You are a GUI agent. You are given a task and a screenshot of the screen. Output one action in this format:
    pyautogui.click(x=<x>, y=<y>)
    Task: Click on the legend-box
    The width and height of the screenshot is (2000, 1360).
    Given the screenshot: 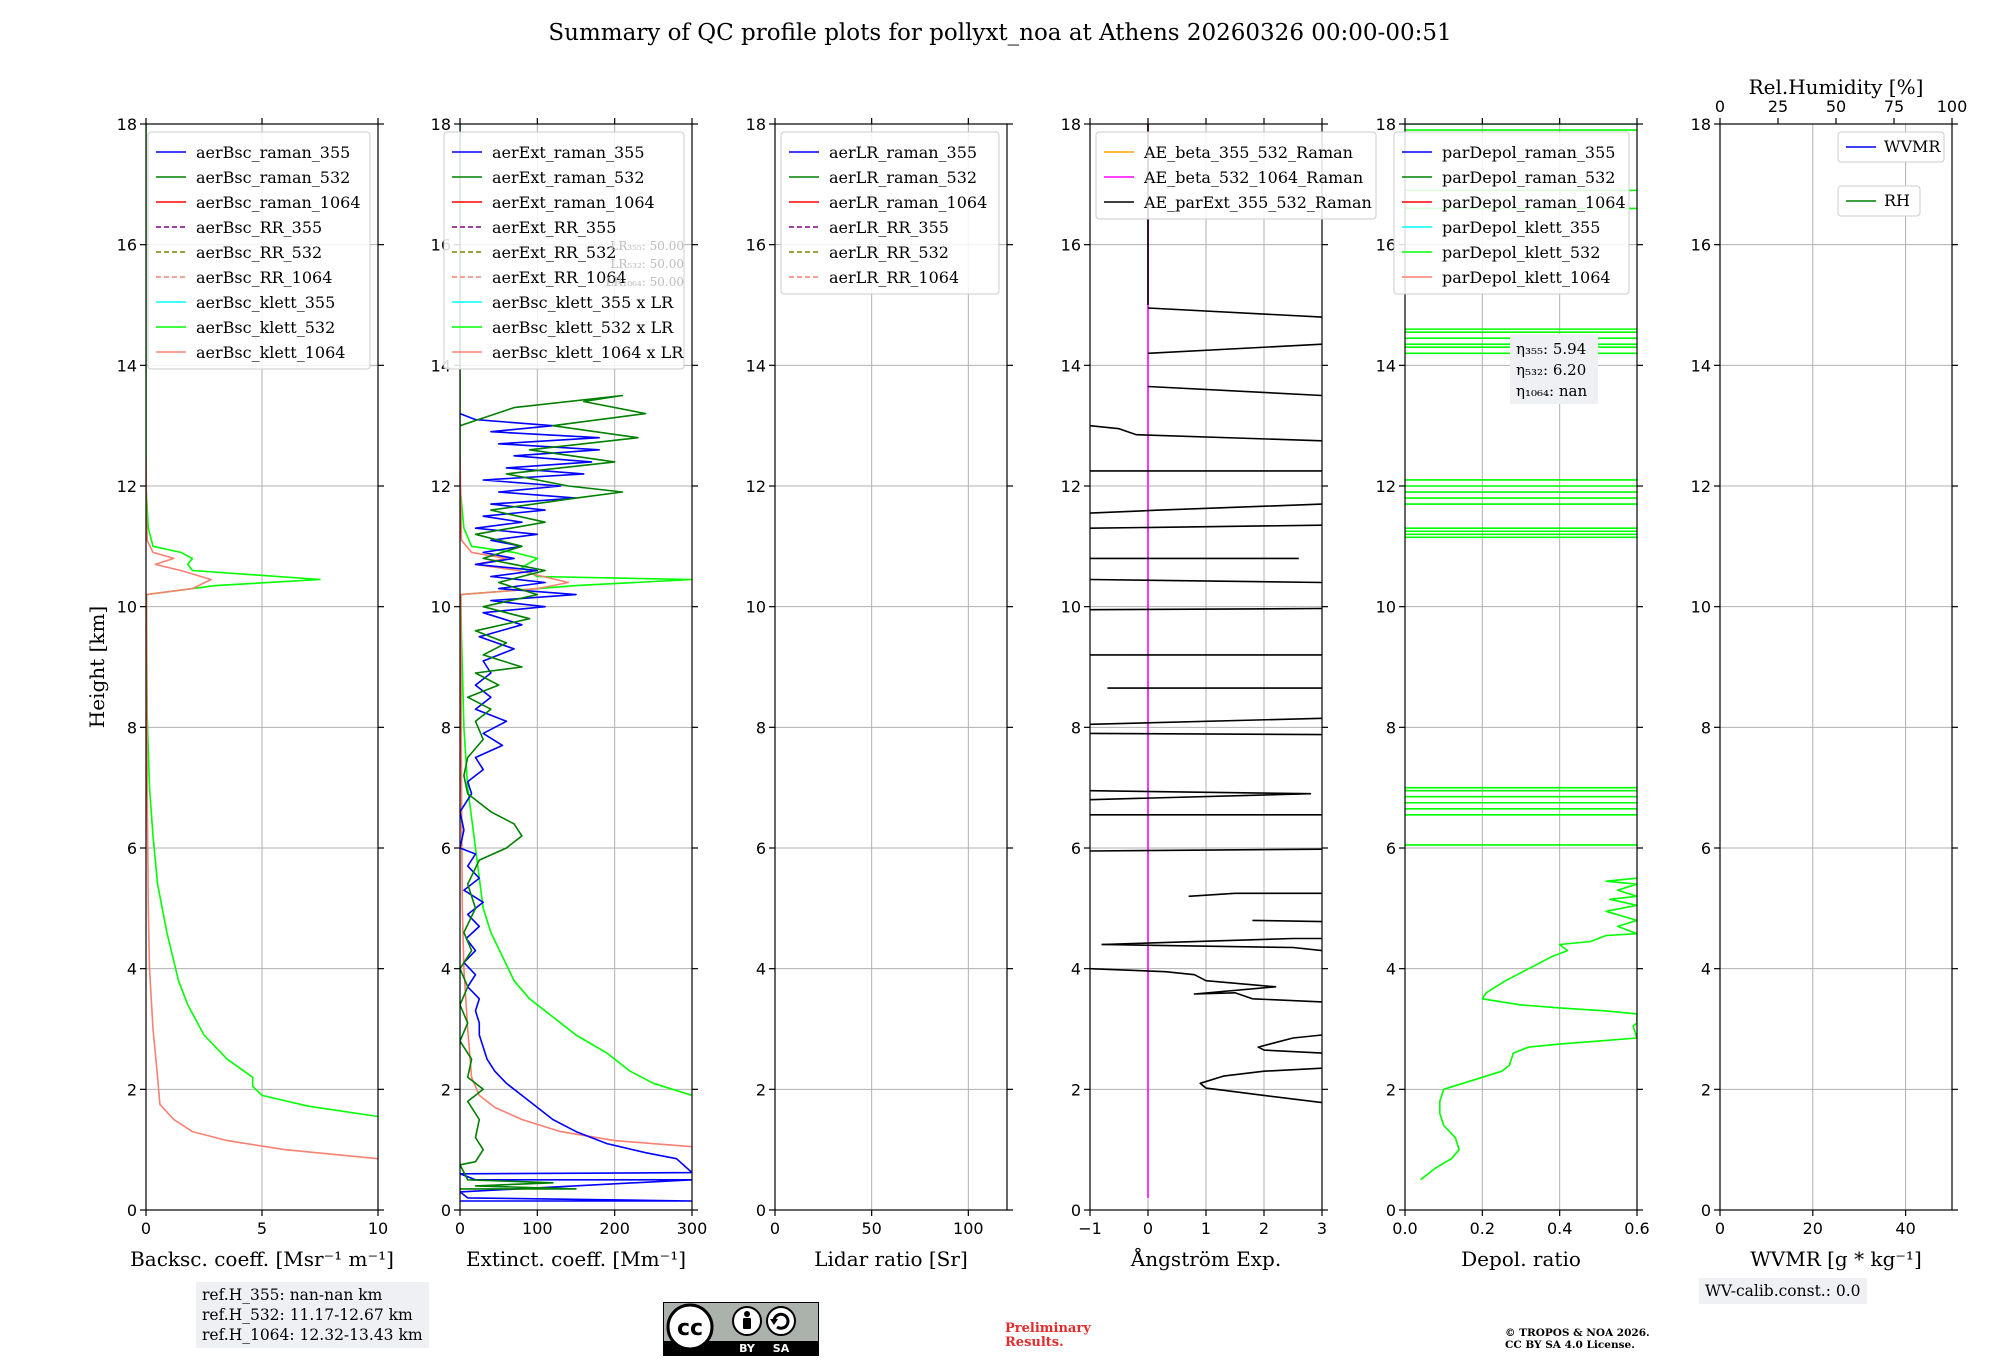 What is the action you would take?
    pyautogui.click(x=1891, y=147)
    